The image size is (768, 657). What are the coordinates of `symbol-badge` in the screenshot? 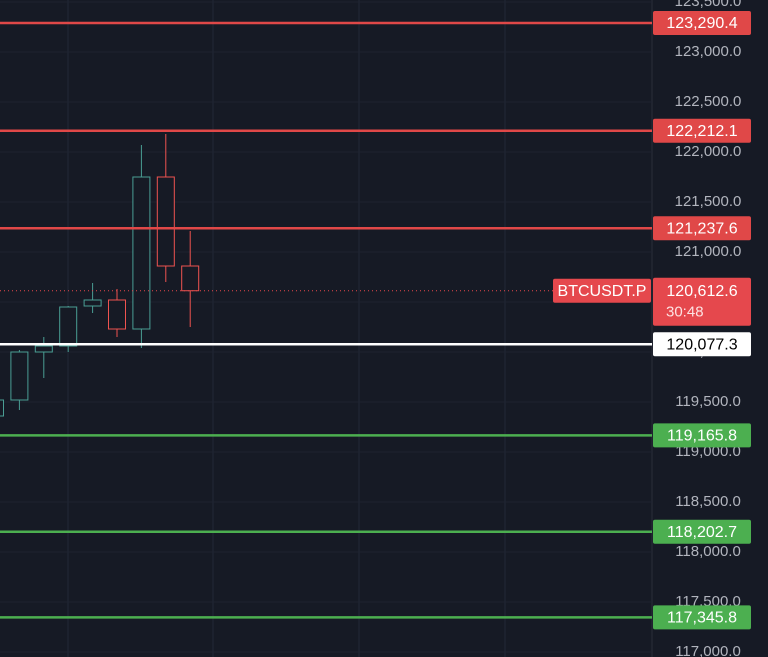 It's located at (602, 290).